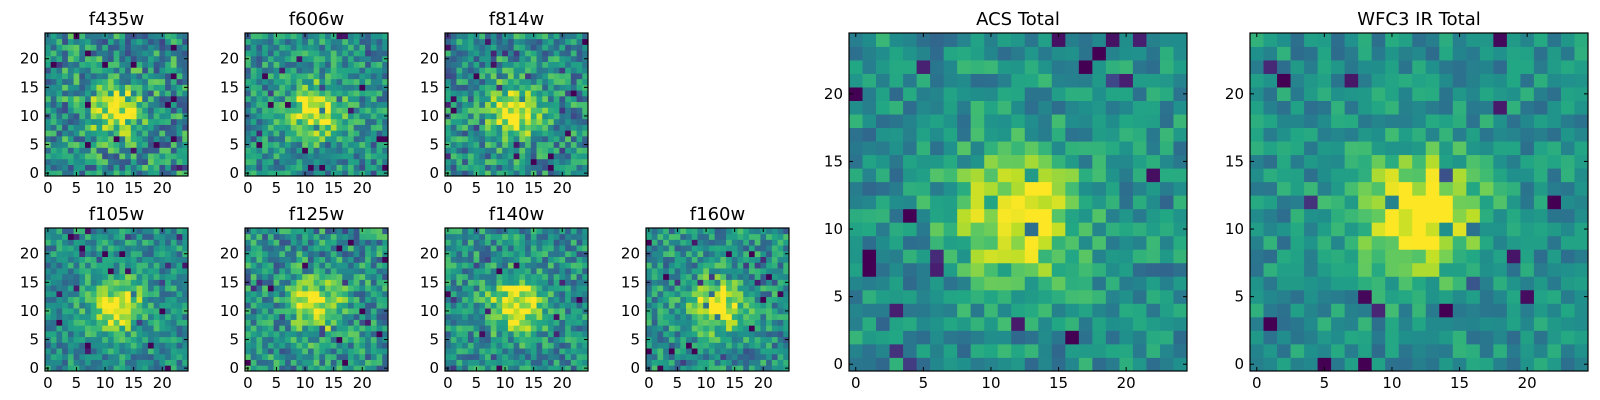  I want to click on panel-title: f105w, so click(116, 214).